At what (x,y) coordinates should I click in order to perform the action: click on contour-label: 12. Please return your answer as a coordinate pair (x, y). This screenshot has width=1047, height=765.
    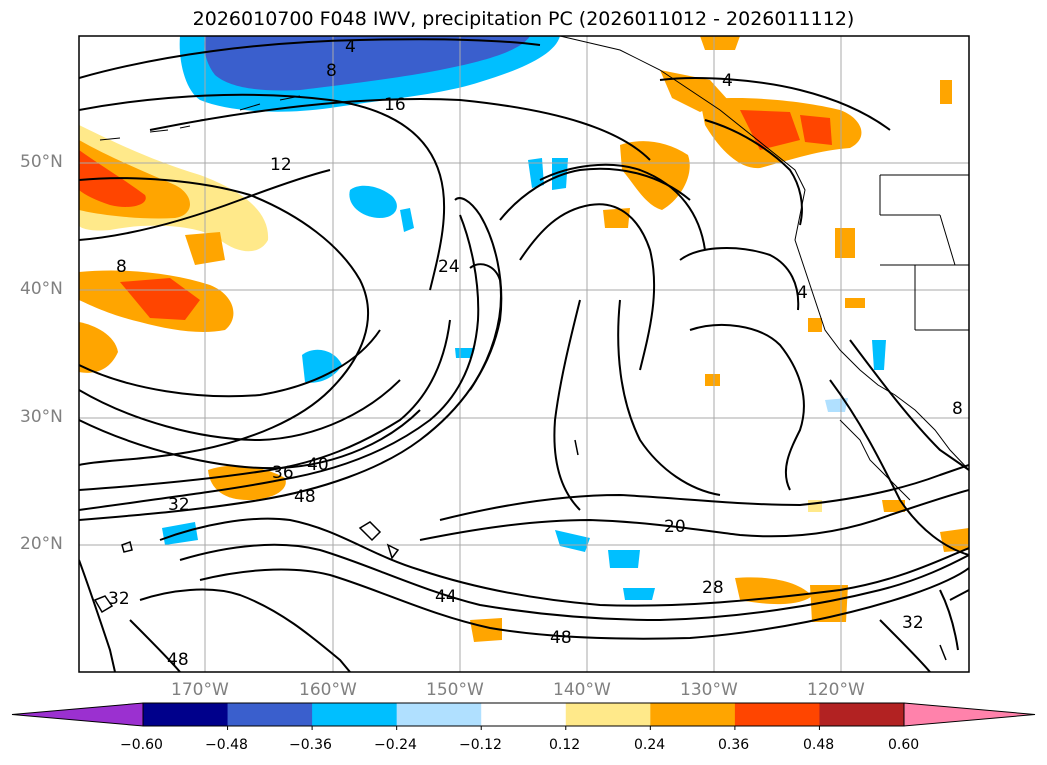
    Looking at the image, I should click on (281, 165).